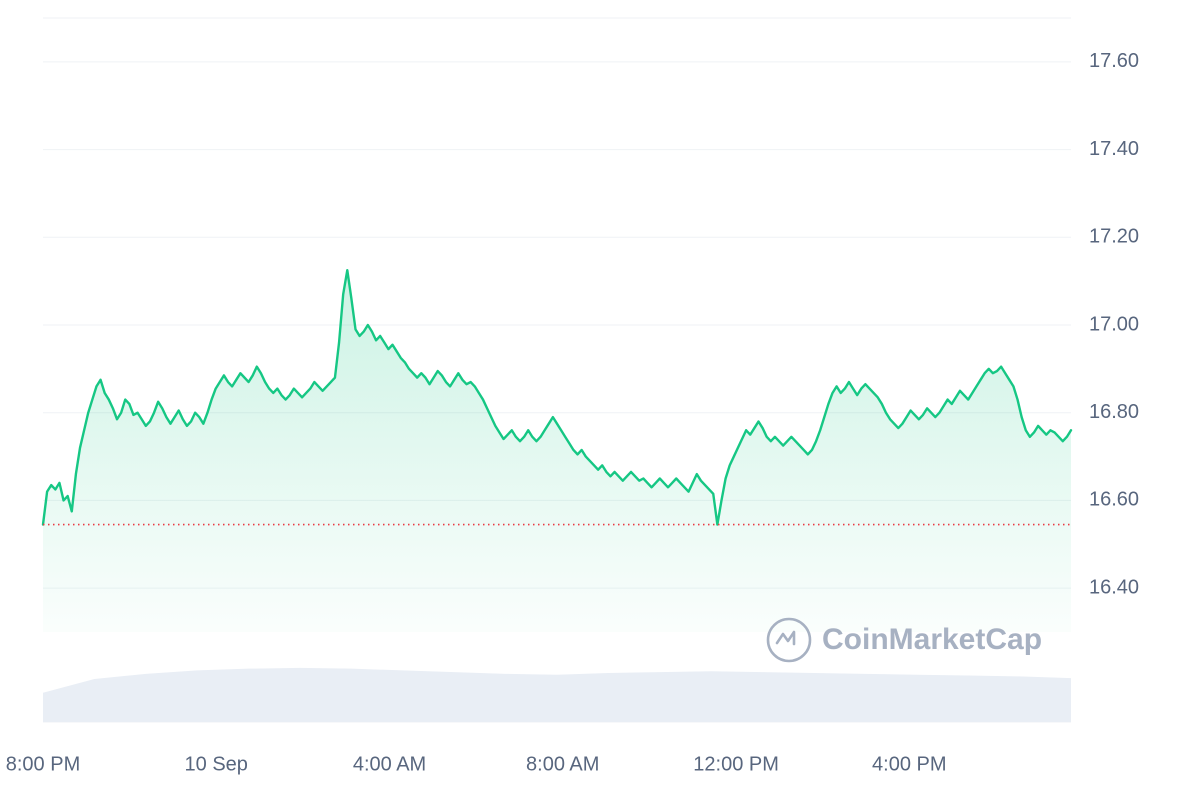 The width and height of the screenshot is (1200, 805). Describe the element at coordinates (736, 765) in the screenshot. I see `x-tick-label: 12:00 PM` at that location.